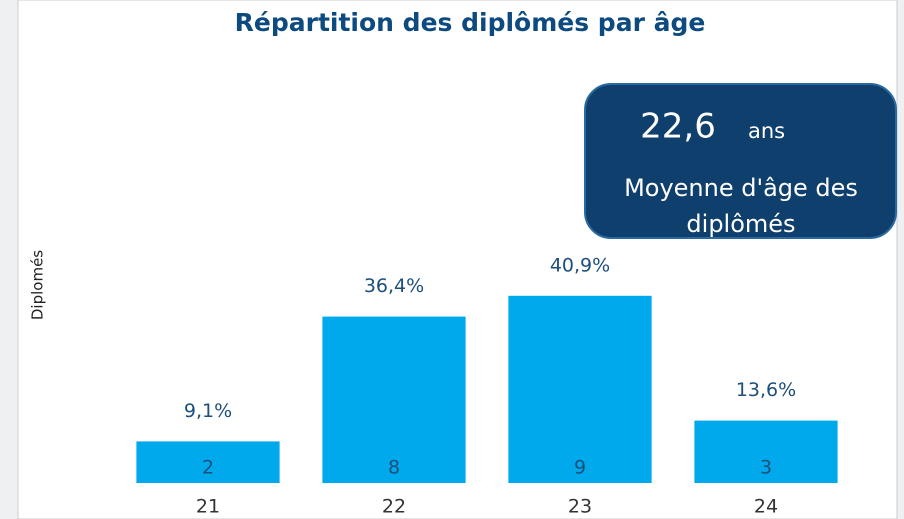 This screenshot has height=519, width=904. What do you see at coordinates (394, 468) in the screenshot?
I see `data-label: 8` at bounding box center [394, 468].